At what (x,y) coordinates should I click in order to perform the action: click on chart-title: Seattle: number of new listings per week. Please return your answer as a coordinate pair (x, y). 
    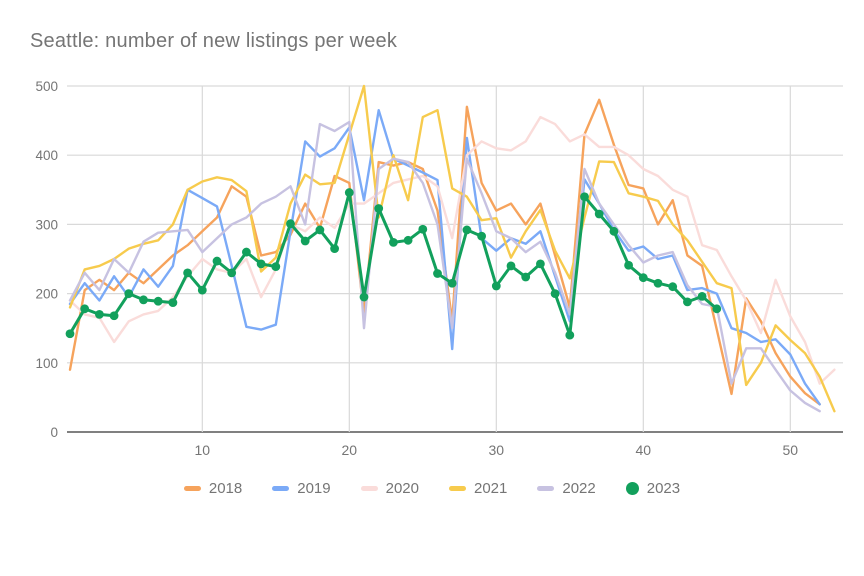
    Looking at the image, I should click on (214, 41).